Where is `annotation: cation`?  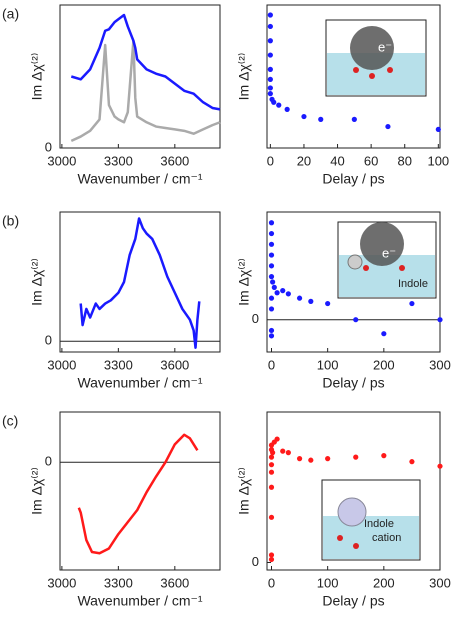 annotation: cation is located at coordinates (386, 538).